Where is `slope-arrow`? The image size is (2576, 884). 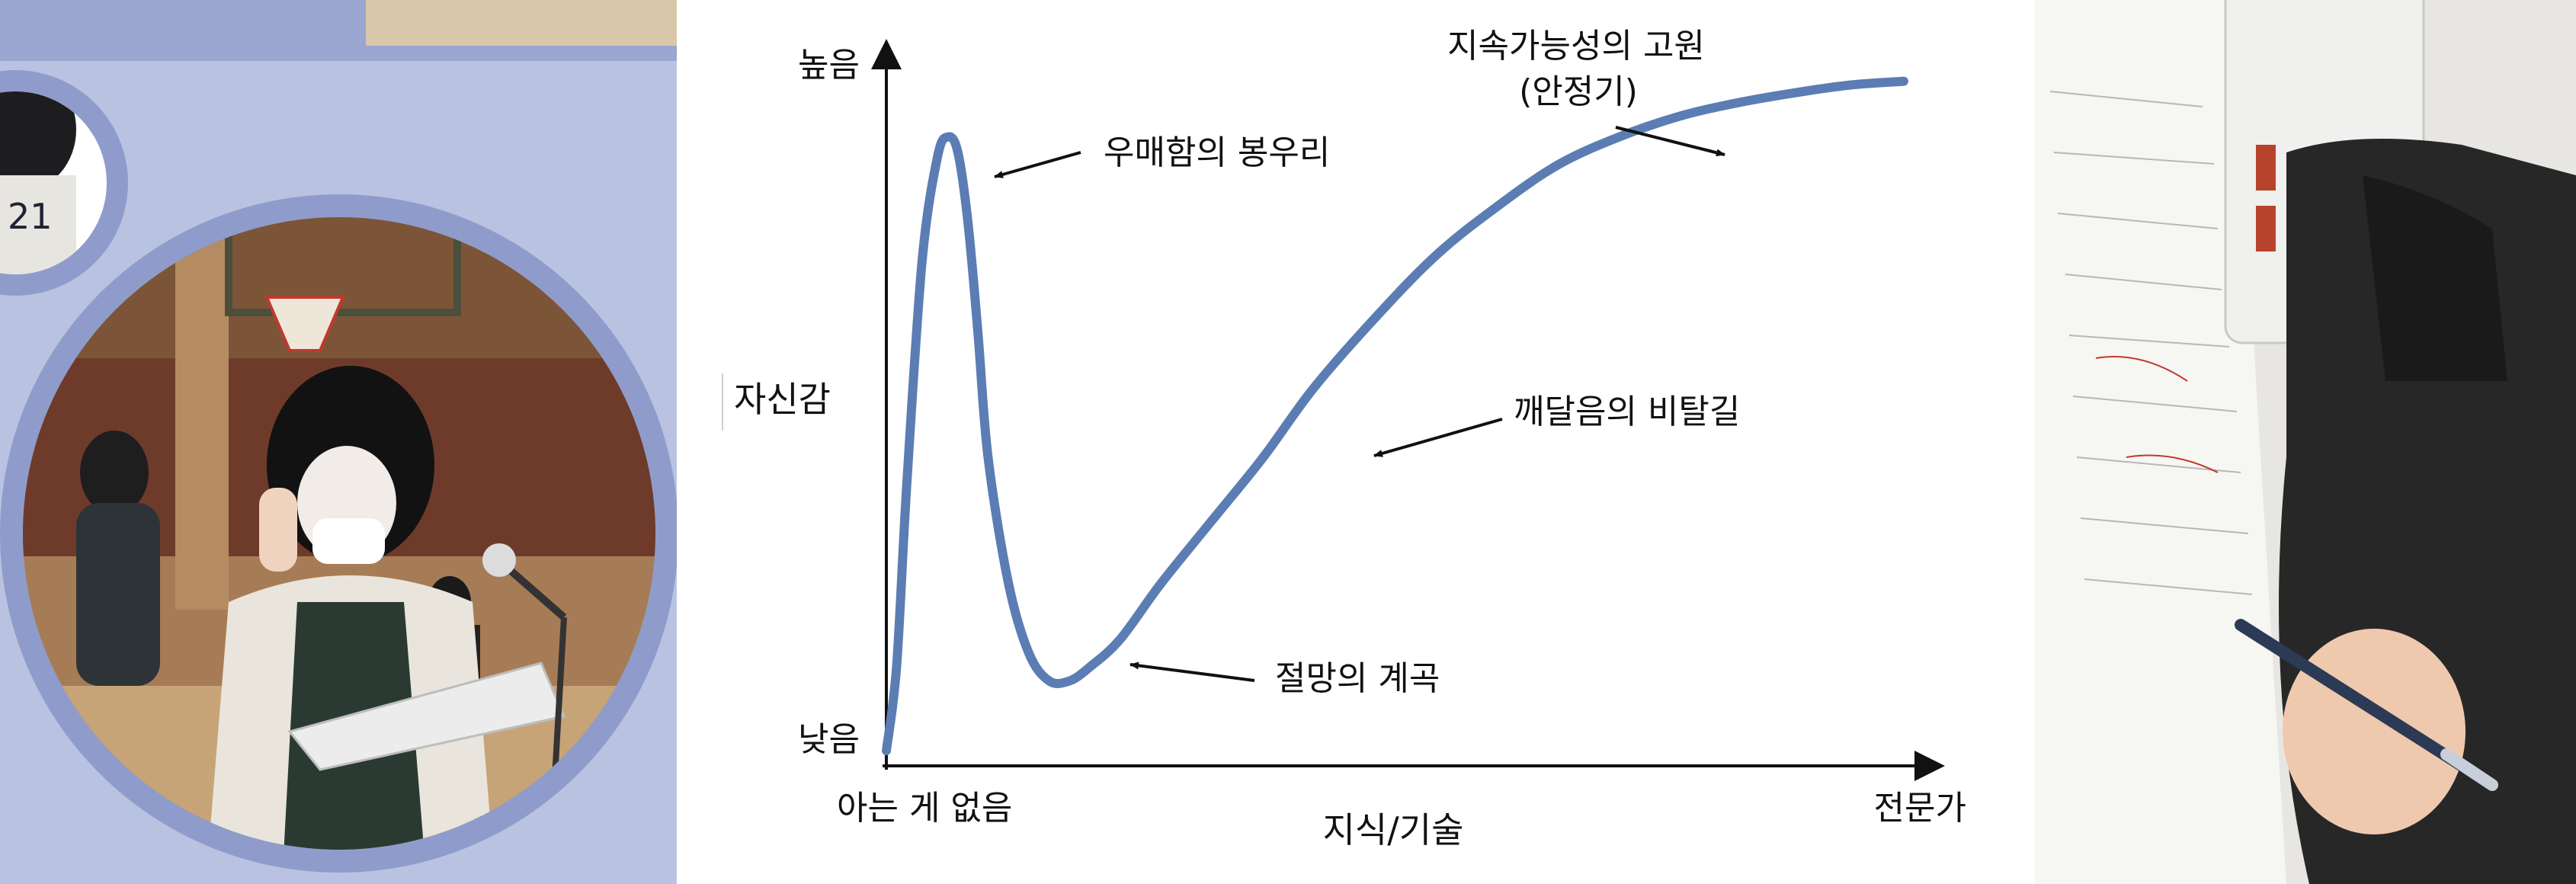
slope-arrow is located at coordinates (1438, 437).